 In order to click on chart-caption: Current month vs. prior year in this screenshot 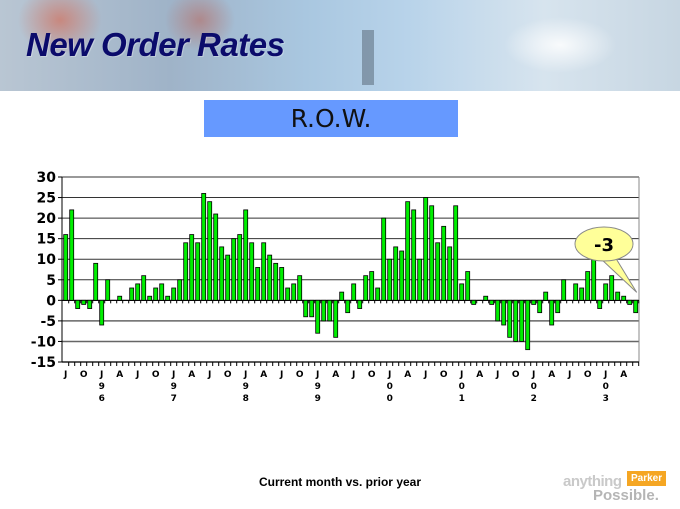, I will do `click(340, 482)`.